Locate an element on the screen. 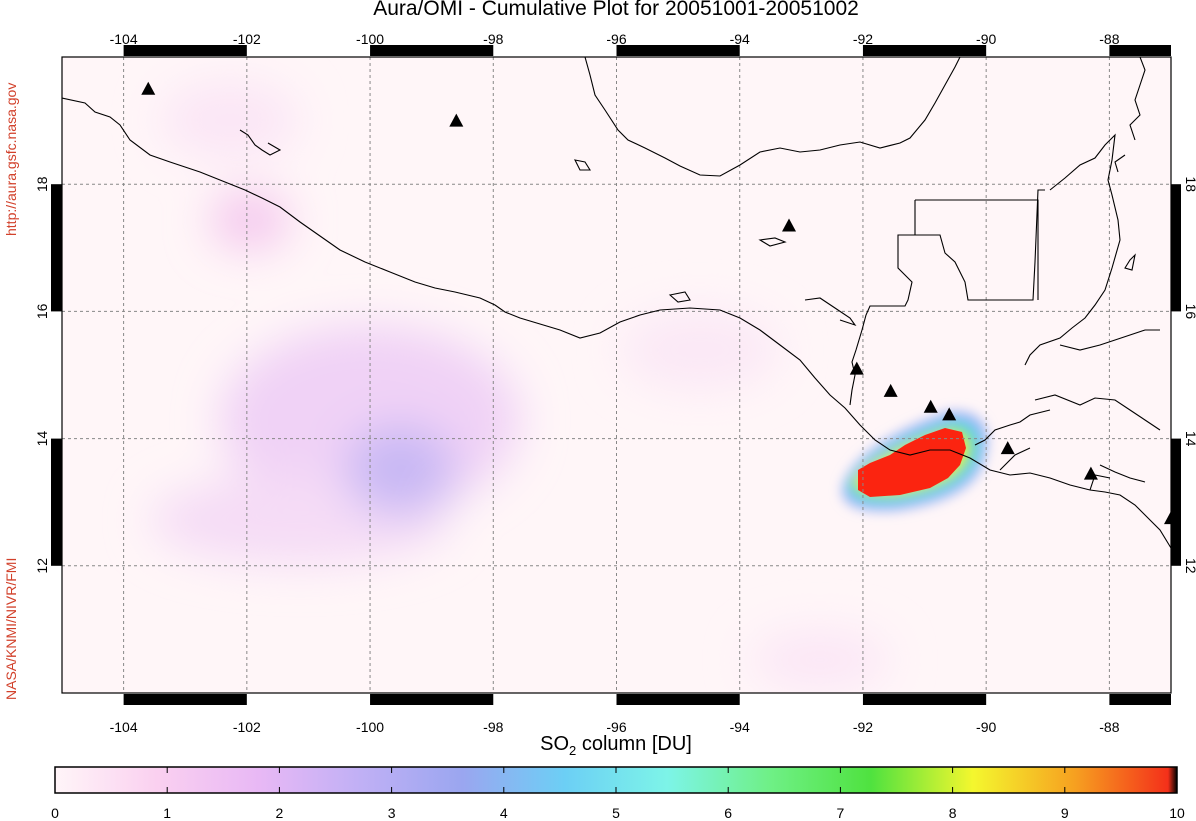  colorbar-title-suffix: column [DU] is located at coordinates (634, 744).